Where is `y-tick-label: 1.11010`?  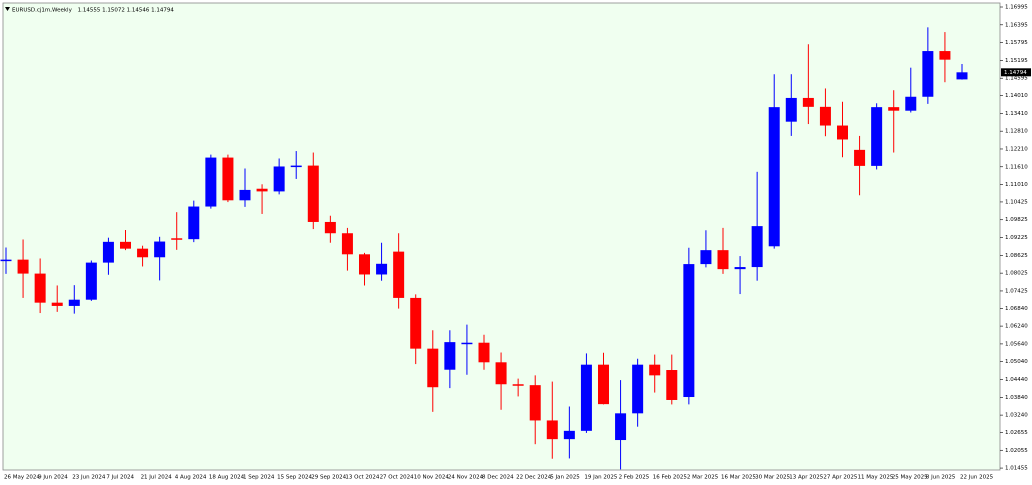 y-tick-label: 1.11010 is located at coordinates (1016, 185).